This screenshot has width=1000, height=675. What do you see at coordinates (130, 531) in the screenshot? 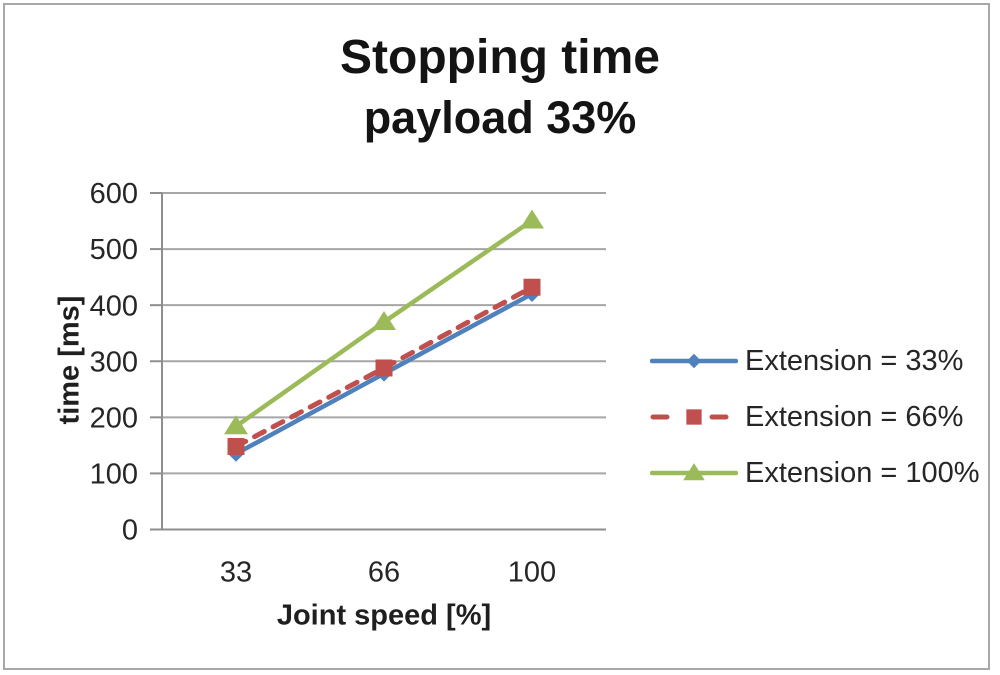
I see `y-tick-label: 0` at bounding box center [130, 531].